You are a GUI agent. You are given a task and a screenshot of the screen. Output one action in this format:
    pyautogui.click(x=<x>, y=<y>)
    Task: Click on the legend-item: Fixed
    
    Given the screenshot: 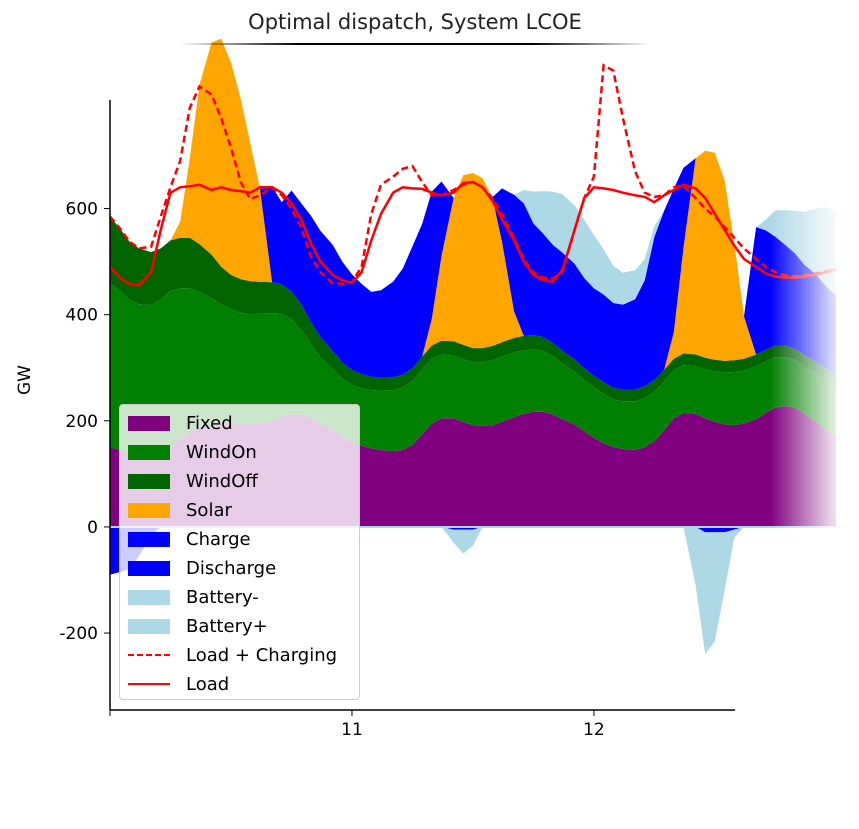 What is the action you would take?
    pyautogui.click(x=180, y=423)
    